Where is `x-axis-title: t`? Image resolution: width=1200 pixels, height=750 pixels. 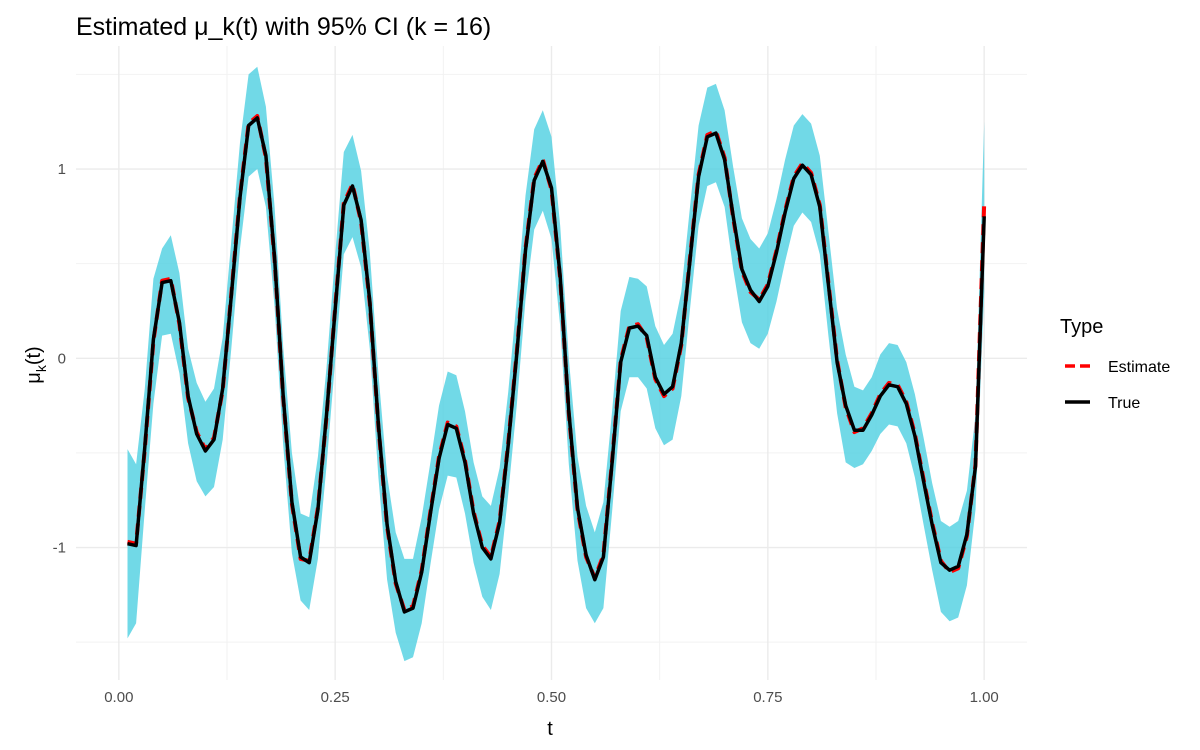 x-axis-title: t is located at coordinates (550, 729).